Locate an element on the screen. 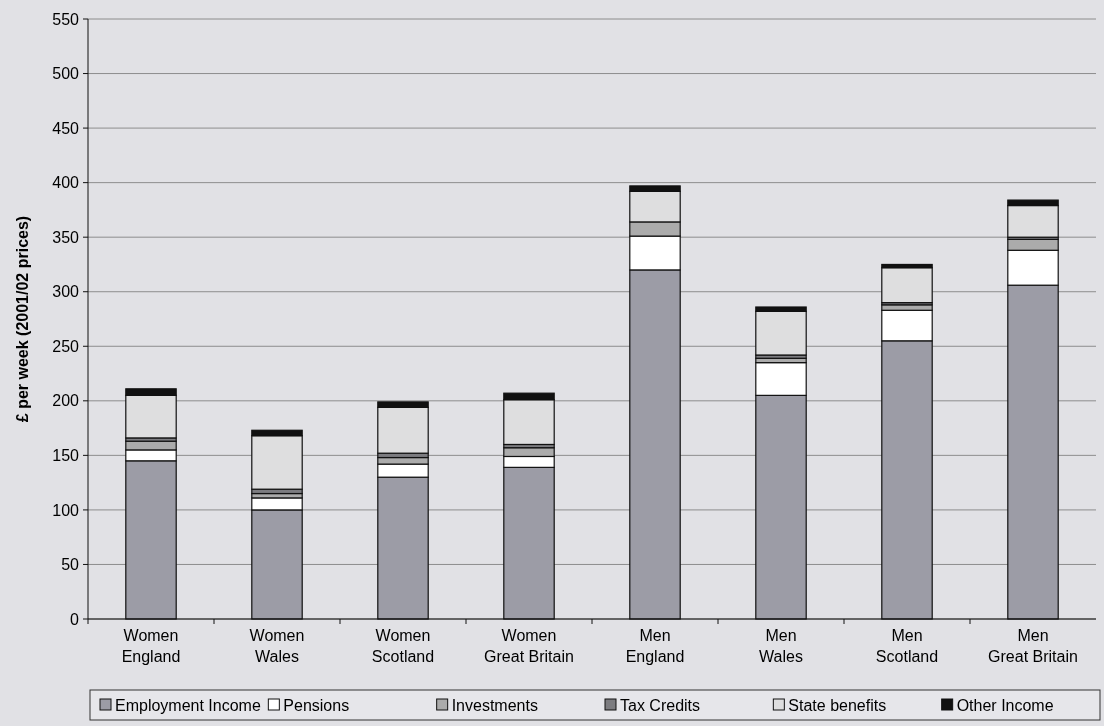 This screenshot has height=726, width=1104. x-tick-label: Men Scotland is located at coordinates (907, 646).